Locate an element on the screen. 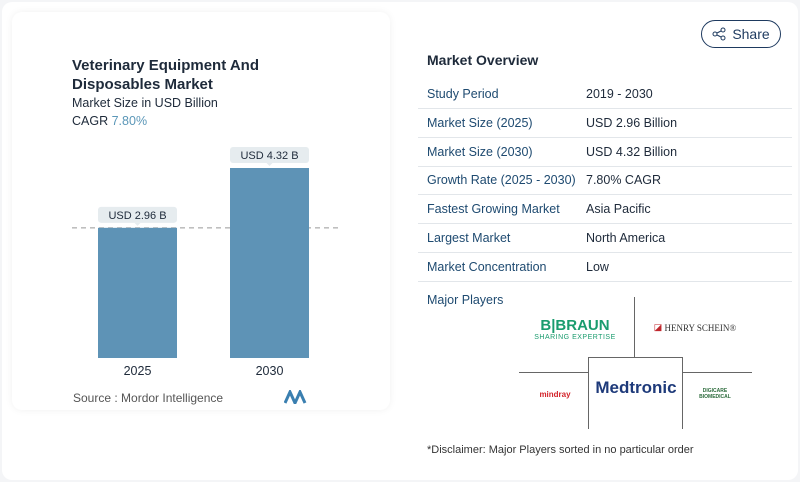 This screenshot has width=800, height=482. cagr-label: CAGR is located at coordinates (90, 121).